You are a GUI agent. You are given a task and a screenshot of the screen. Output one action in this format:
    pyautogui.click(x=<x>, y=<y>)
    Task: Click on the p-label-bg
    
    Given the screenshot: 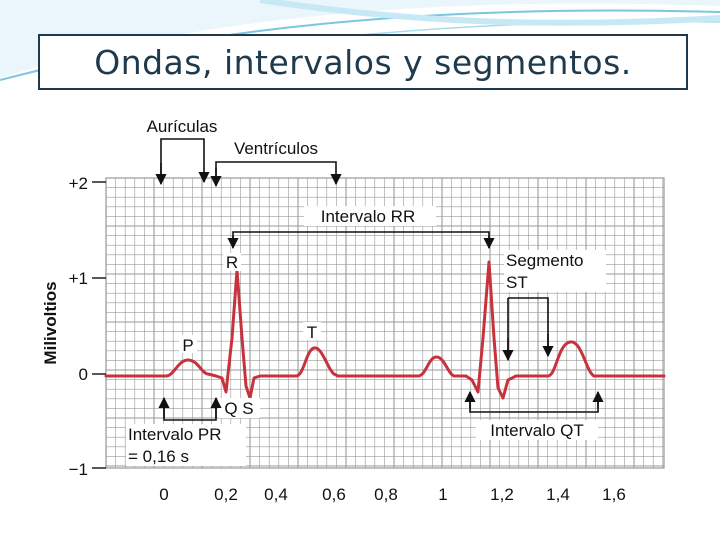 What is the action you would take?
    pyautogui.click(x=188, y=344)
    